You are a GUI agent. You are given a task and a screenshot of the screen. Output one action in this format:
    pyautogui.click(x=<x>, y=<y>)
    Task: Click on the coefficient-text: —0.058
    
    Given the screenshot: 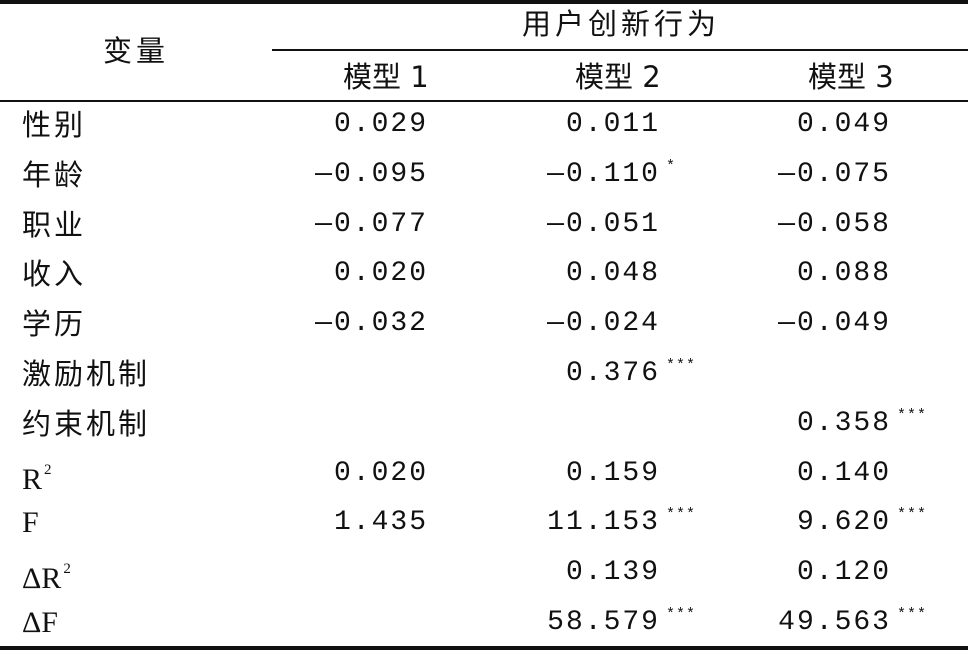 What is the action you would take?
    pyautogui.click(x=834, y=224)
    